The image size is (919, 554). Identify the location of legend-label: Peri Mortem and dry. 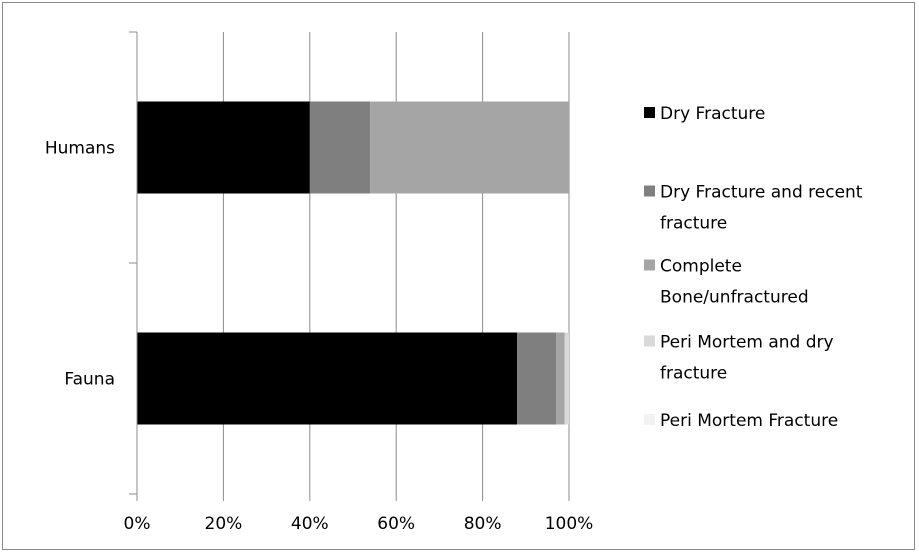
(747, 343).